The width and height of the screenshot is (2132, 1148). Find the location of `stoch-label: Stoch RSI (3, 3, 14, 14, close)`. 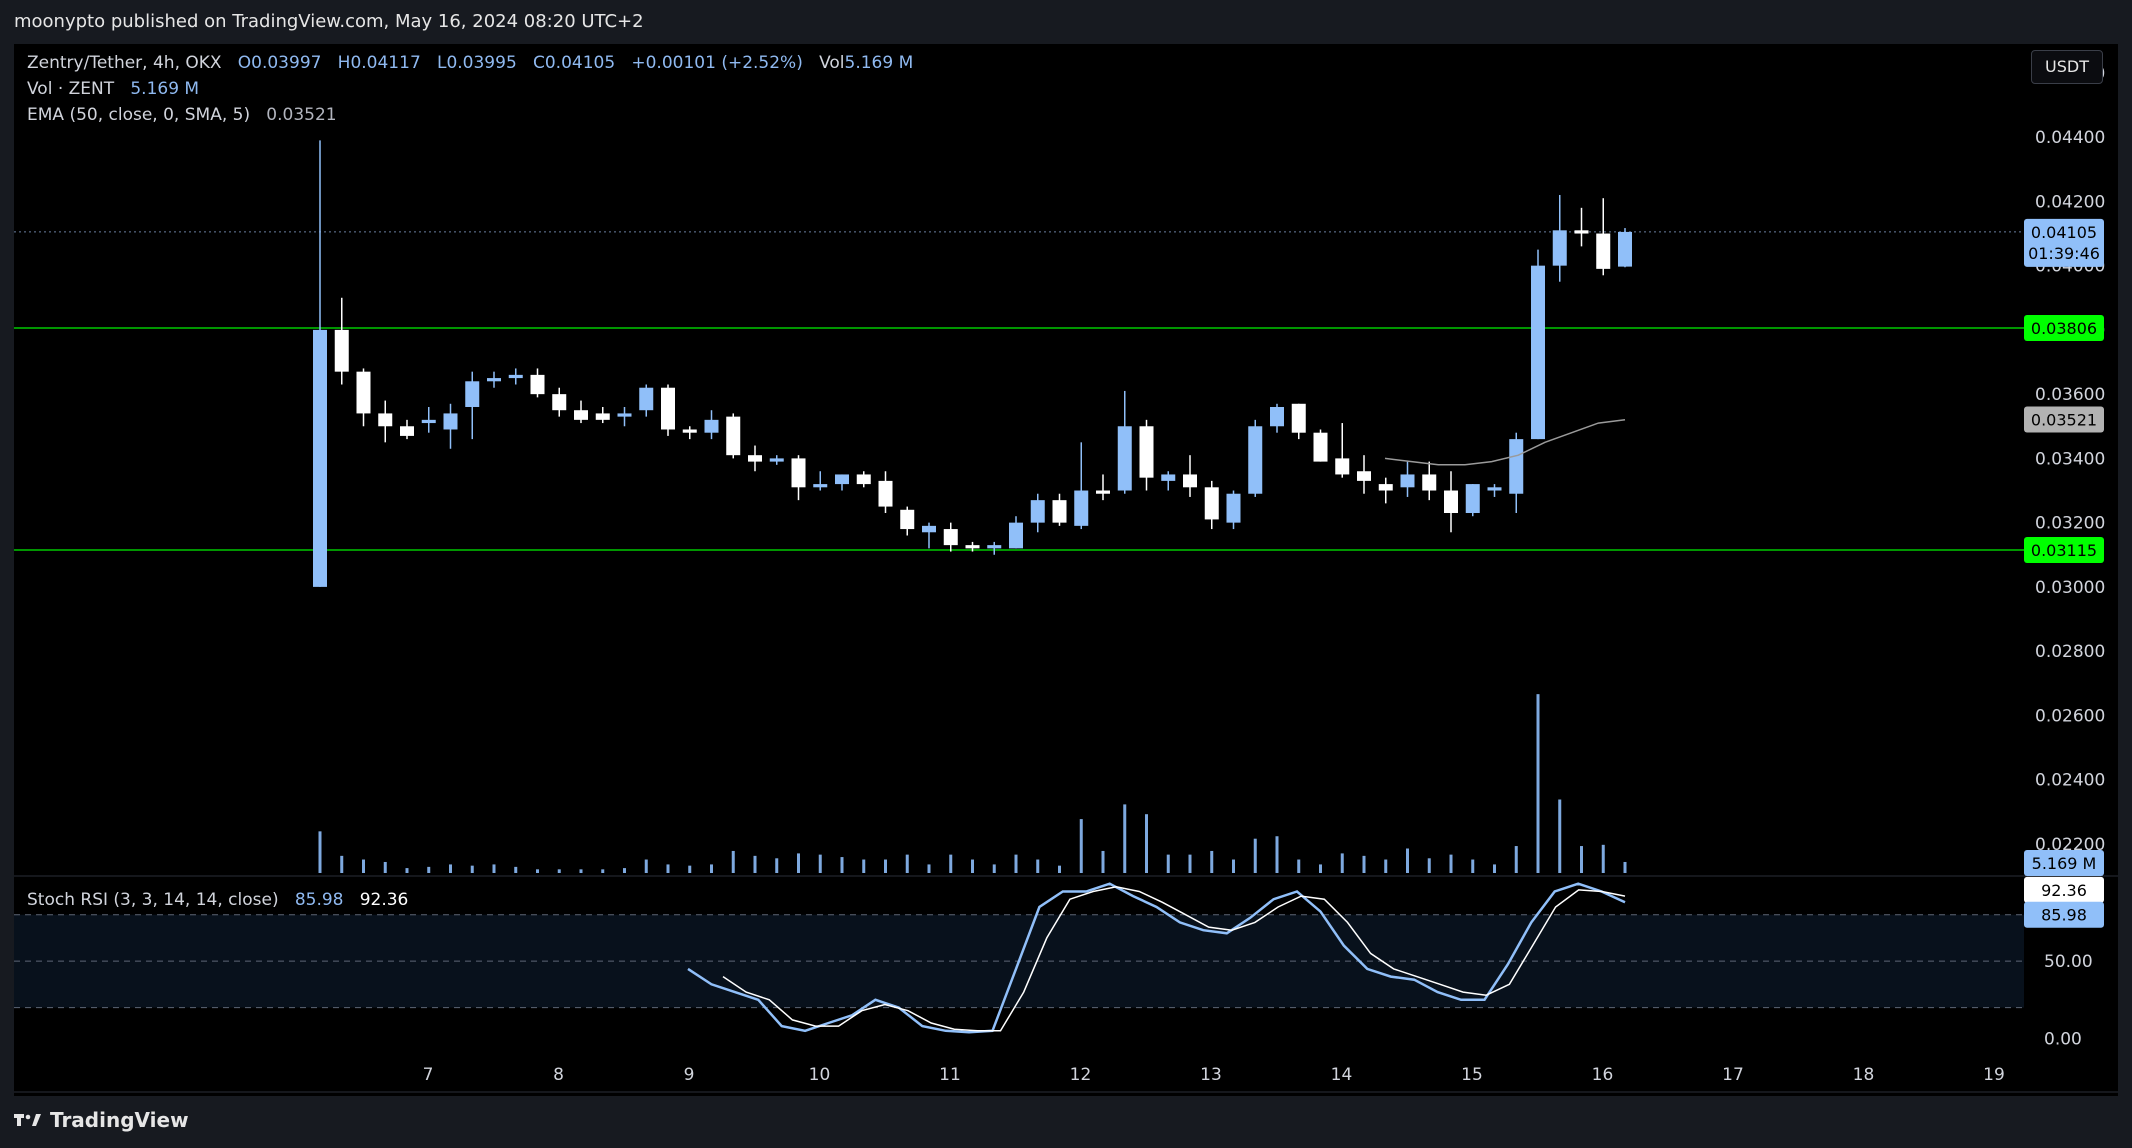

stoch-label: Stoch RSI (3, 3, 14, 14, close) is located at coordinates (153, 900).